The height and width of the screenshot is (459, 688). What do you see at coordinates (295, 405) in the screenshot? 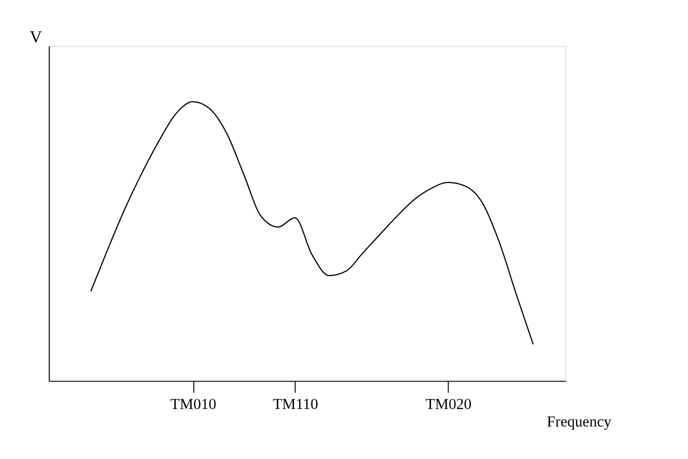
I see `x-tick-label: TM110` at bounding box center [295, 405].